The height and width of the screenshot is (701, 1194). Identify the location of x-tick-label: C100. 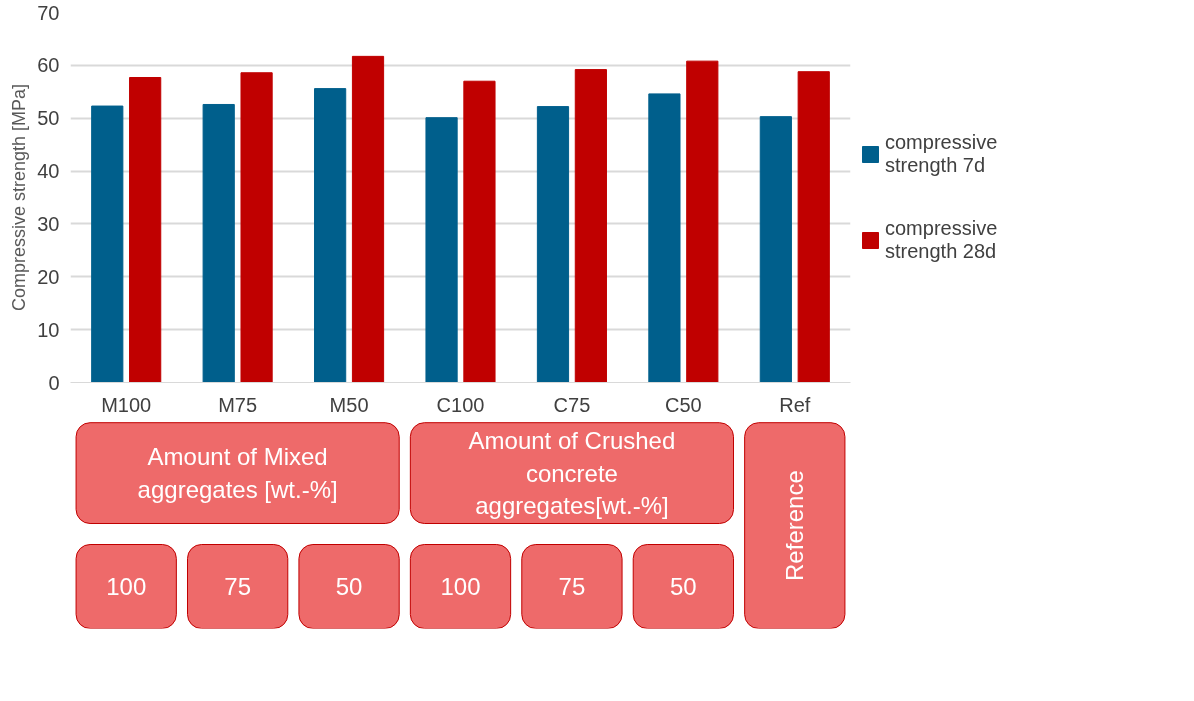
(460, 404).